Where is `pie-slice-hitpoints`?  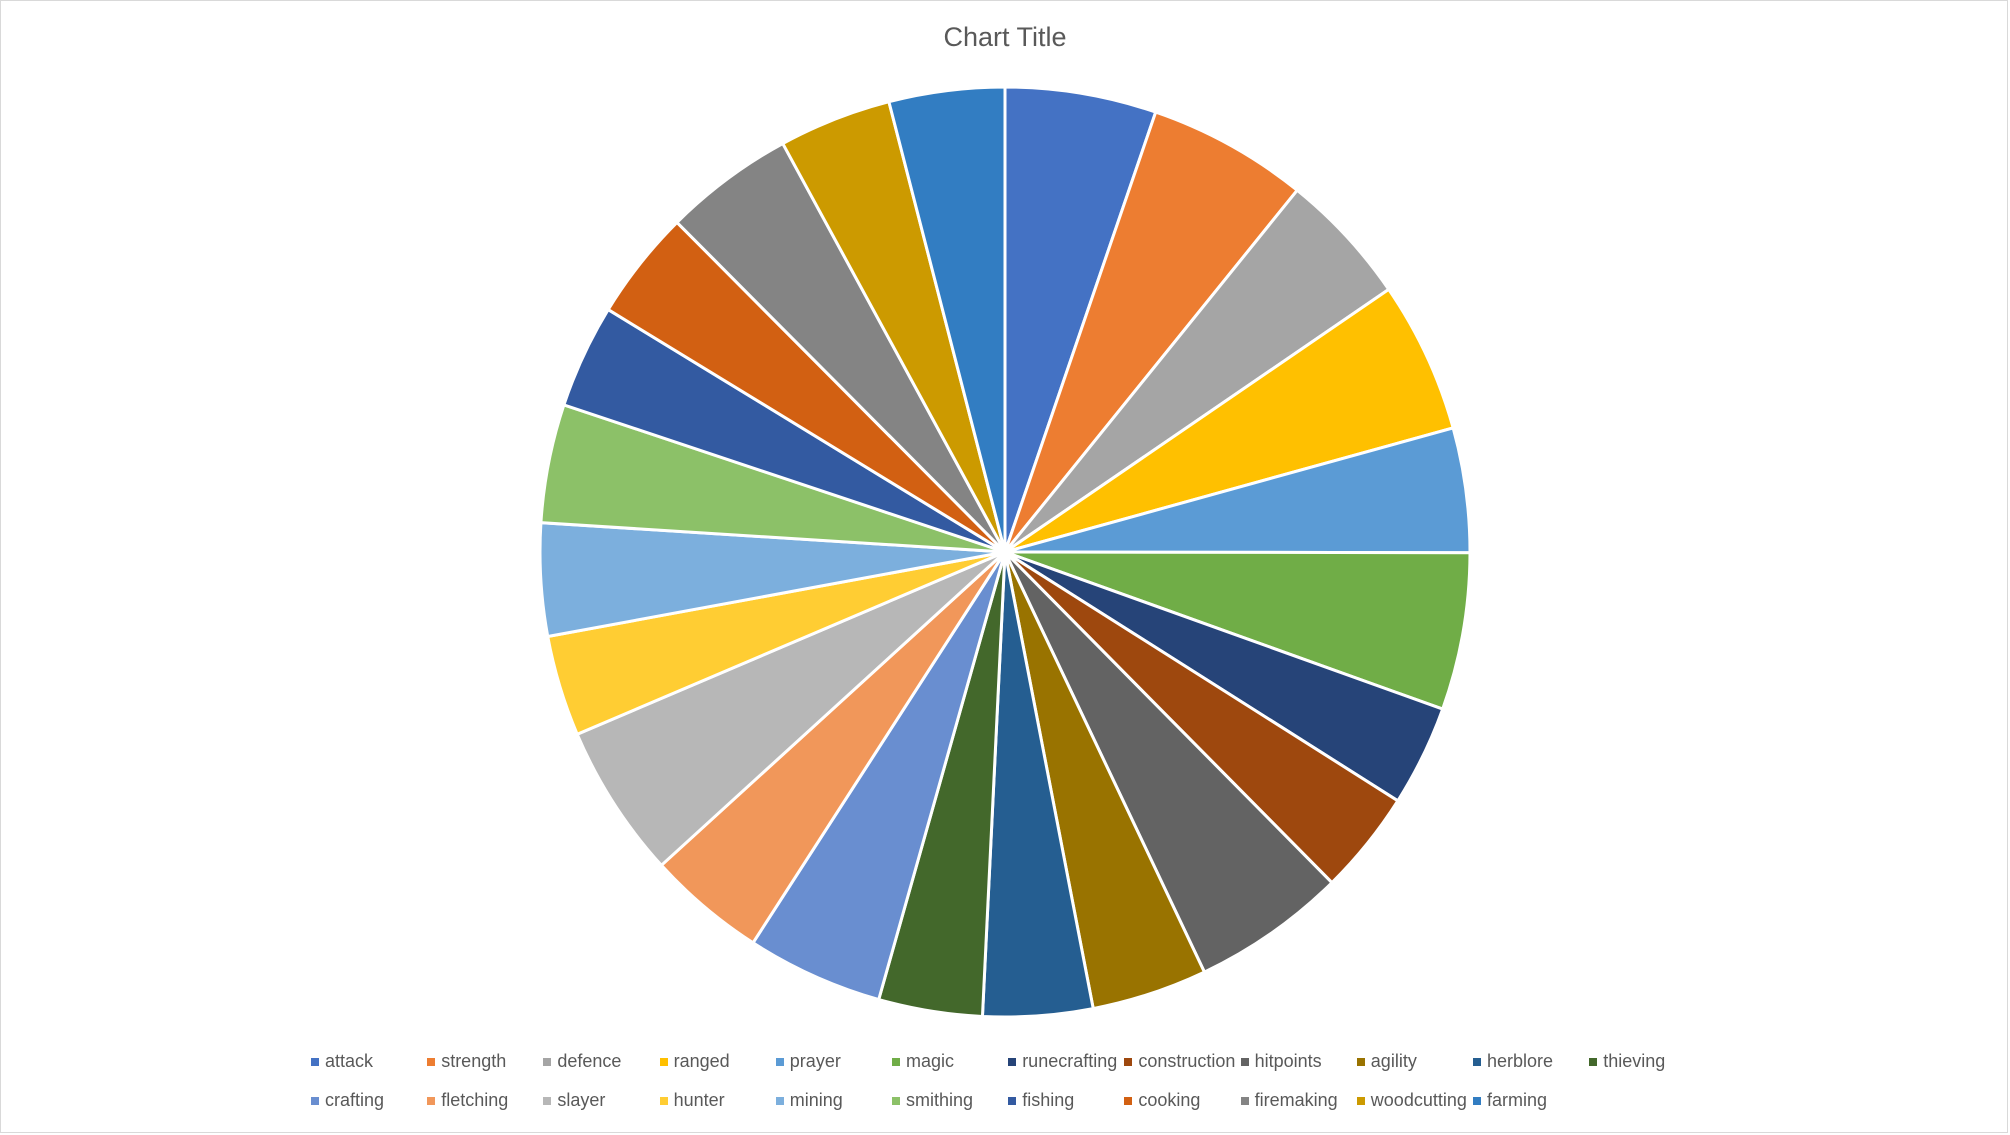
pie-slice-hitpoints is located at coordinates (1169, 762).